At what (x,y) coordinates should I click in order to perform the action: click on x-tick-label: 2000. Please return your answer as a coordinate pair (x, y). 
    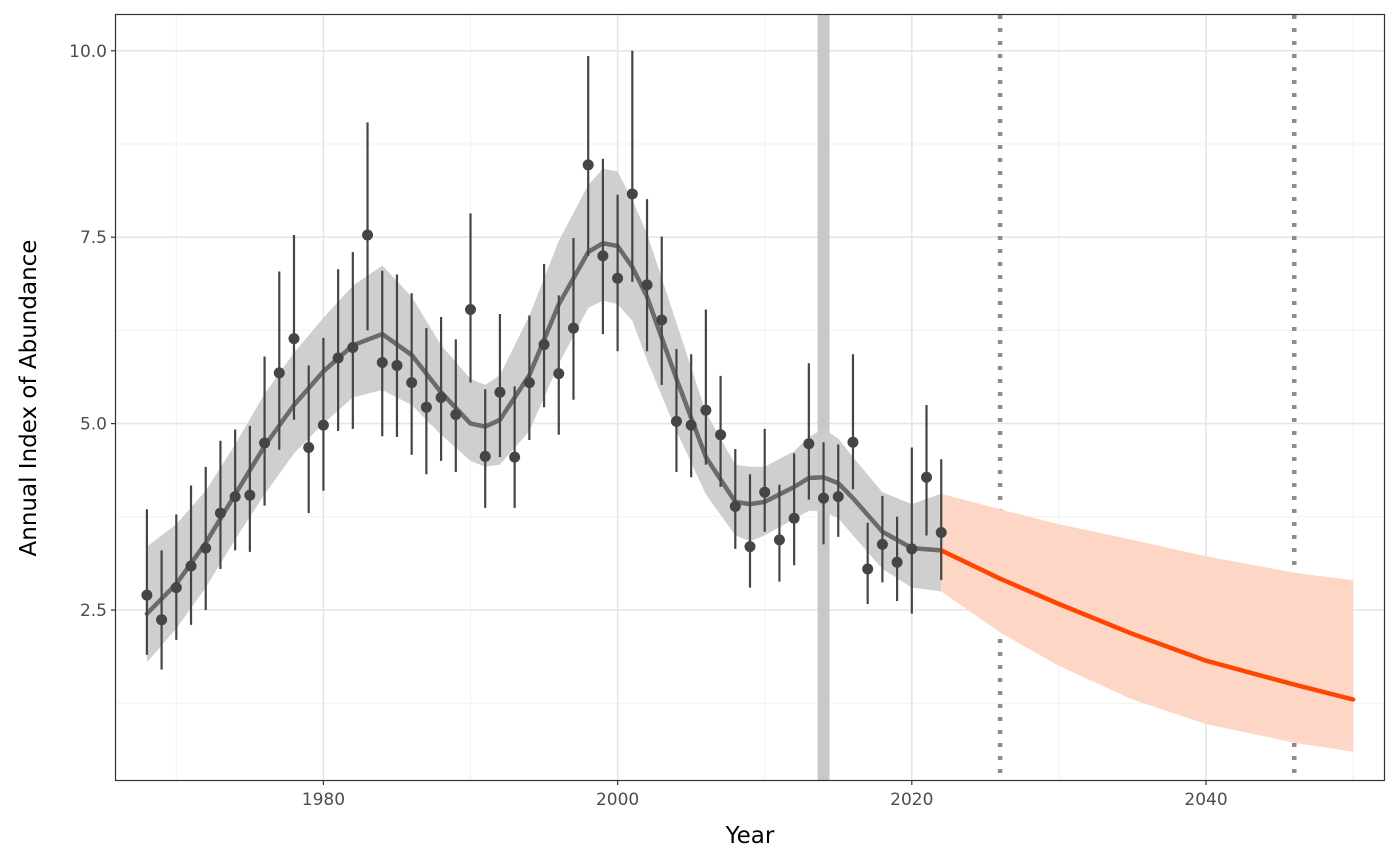
    Looking at the image, I should click on (617, 800).